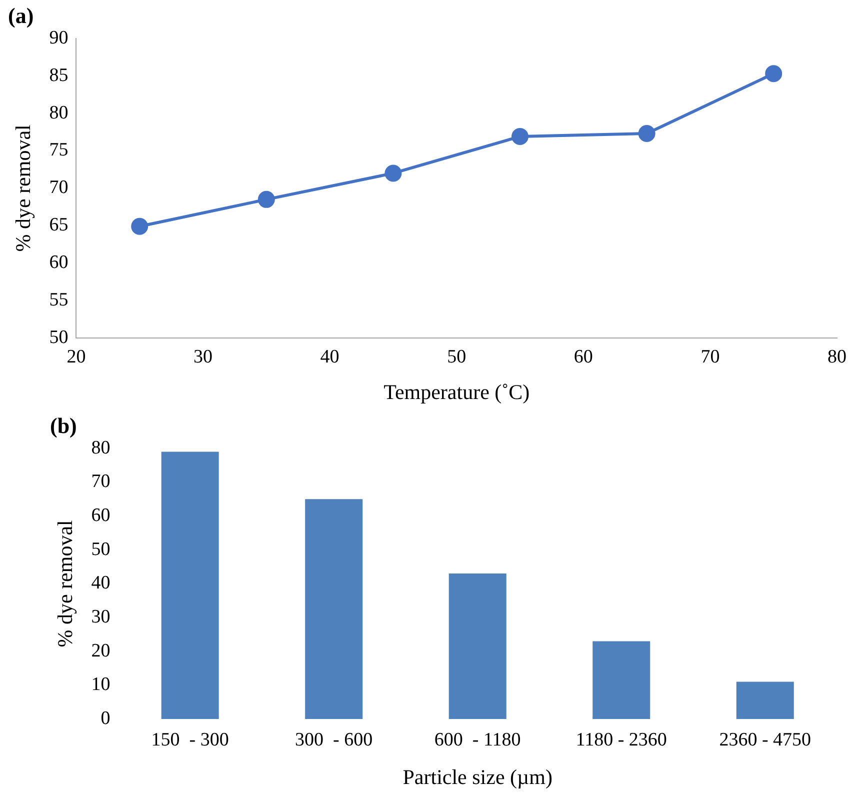  I want to click on x-tick-label: 1180 - 2360, so click(621, 739).